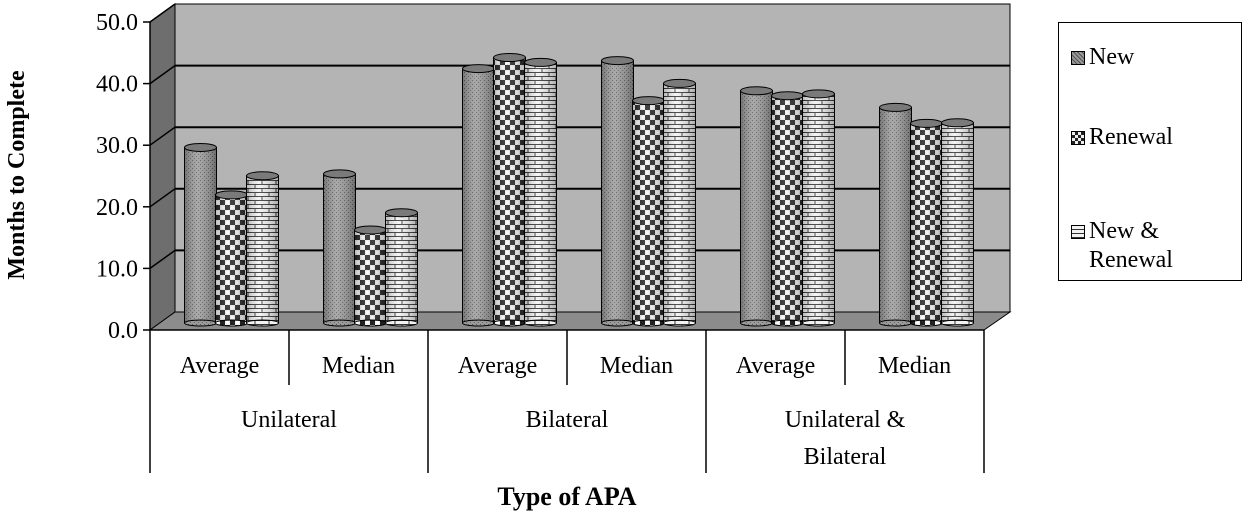 This screenshot has width=1250, height=513. I want to click on legend-label-line: New &, so click(1124, 231).